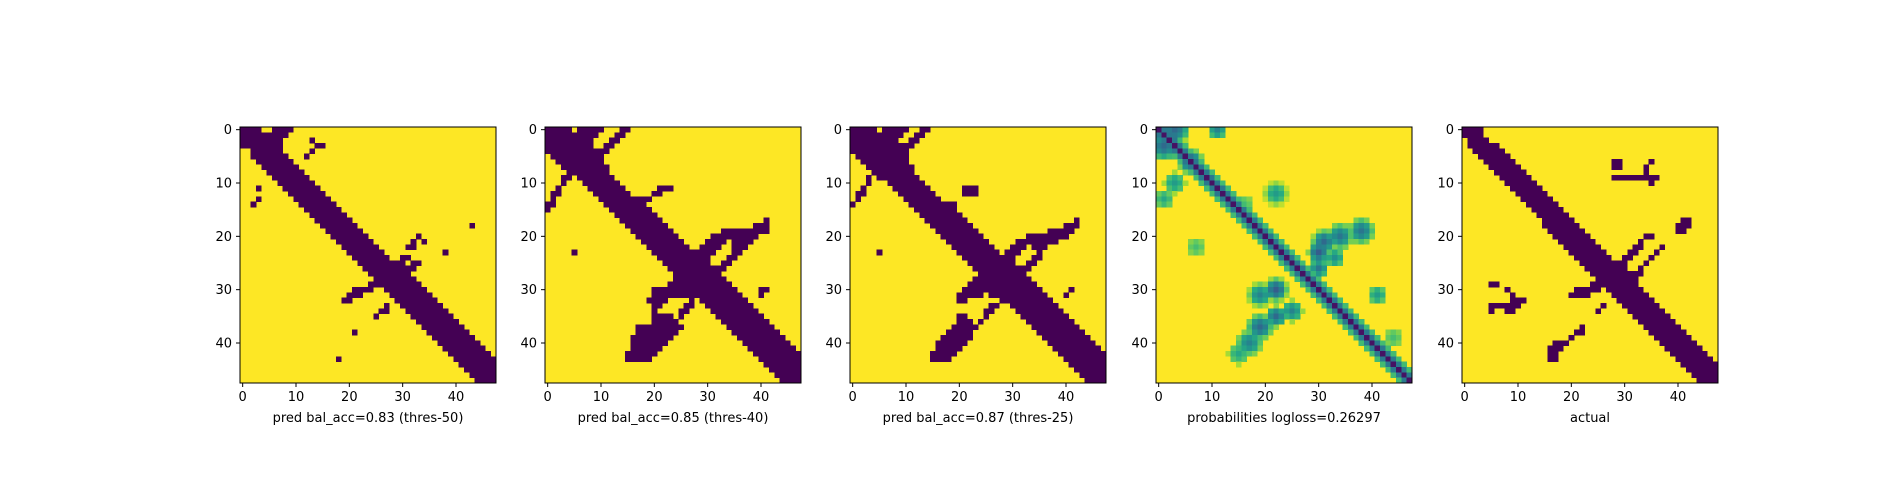  What do you see at coordinates (368, 418) in the screenshot?
I see `x-axis-label: pred bal_acc=0.83 (thres-50)` at bounding box center [368, 418].